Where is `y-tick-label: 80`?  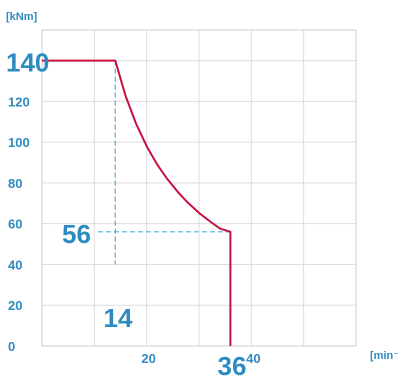 y-tick-label: 80 is located at coordinates (15, 183).